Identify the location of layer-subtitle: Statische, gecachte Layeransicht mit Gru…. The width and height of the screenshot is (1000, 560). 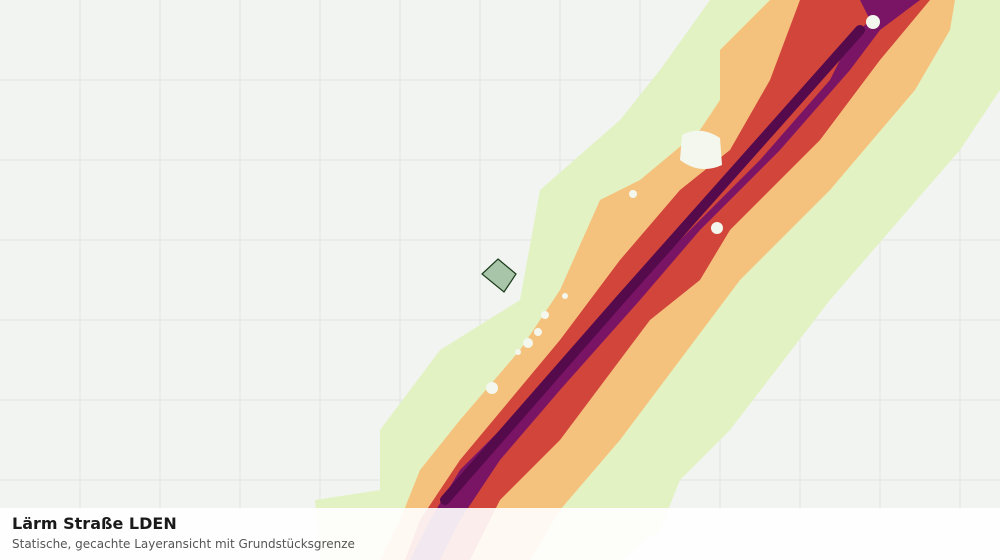
(183, 544).